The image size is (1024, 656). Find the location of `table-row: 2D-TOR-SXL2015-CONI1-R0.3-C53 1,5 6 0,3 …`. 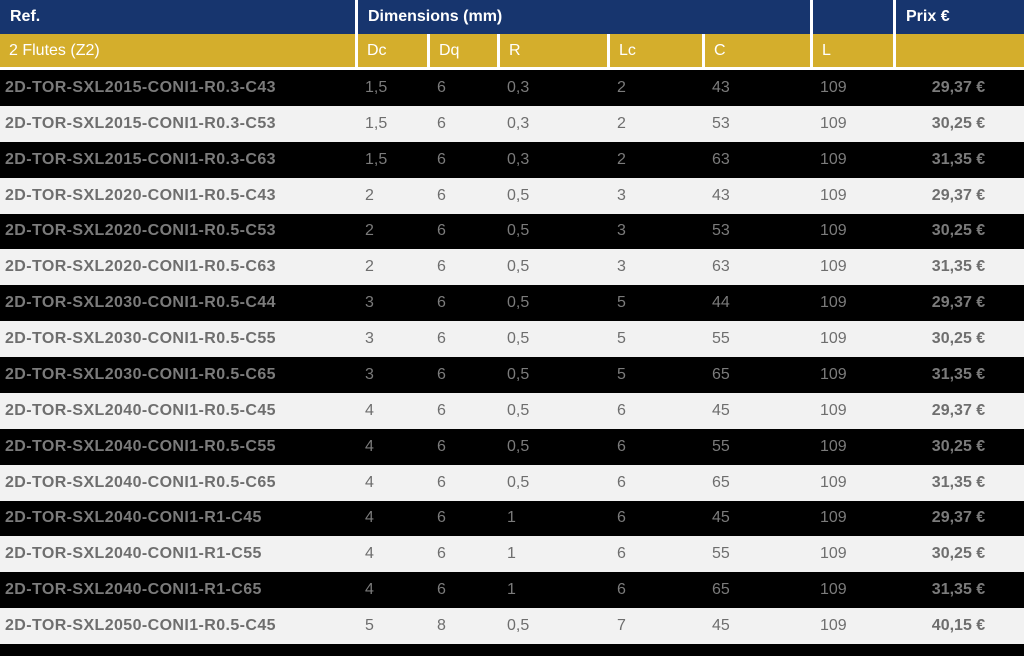

table-row: 2D-TOR-SXL2015-CONI1-R0.3-C53 1,5 6 0,3 … is located at coordinates (512, 123).